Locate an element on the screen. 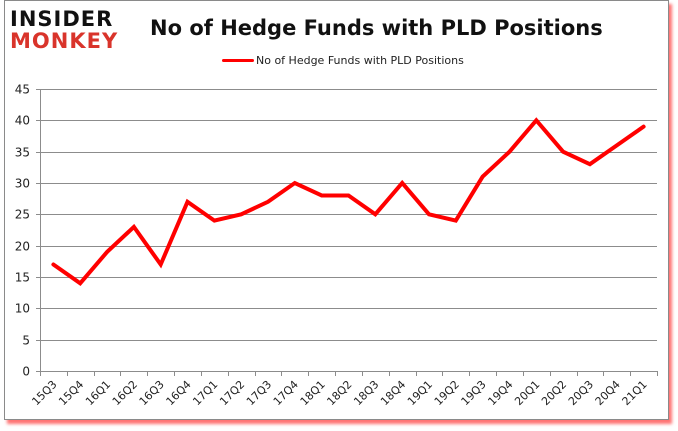  y-tick-label: 15 is located at coordinates (22, 278).